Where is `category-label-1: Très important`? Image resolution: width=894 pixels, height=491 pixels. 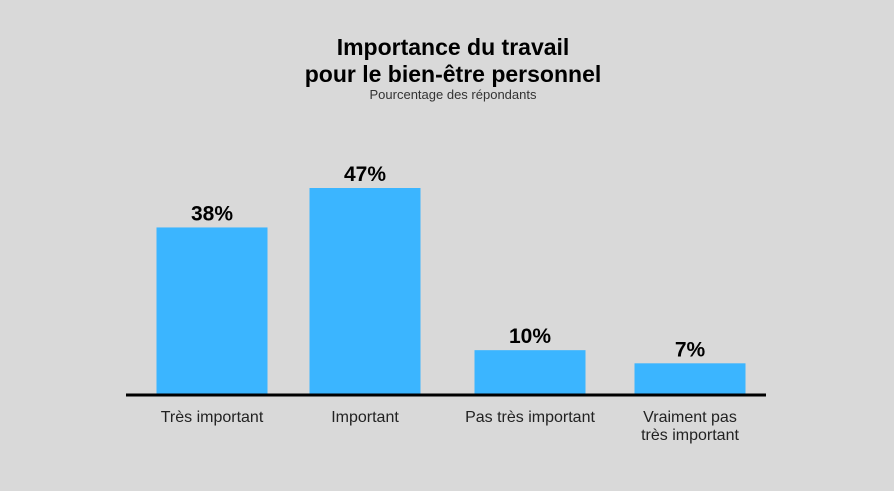 category-label-1: Très important is located at coordinates (212, 417).